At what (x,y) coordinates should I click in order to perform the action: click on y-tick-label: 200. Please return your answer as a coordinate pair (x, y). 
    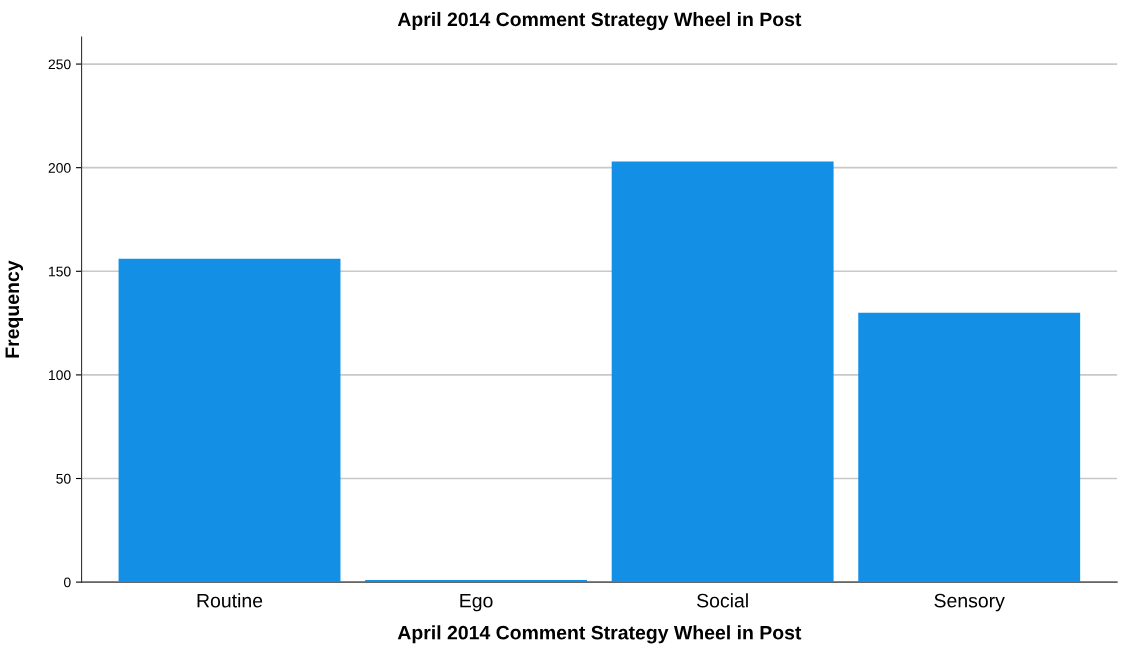
    Looking at the image, I should click on (59, 168).